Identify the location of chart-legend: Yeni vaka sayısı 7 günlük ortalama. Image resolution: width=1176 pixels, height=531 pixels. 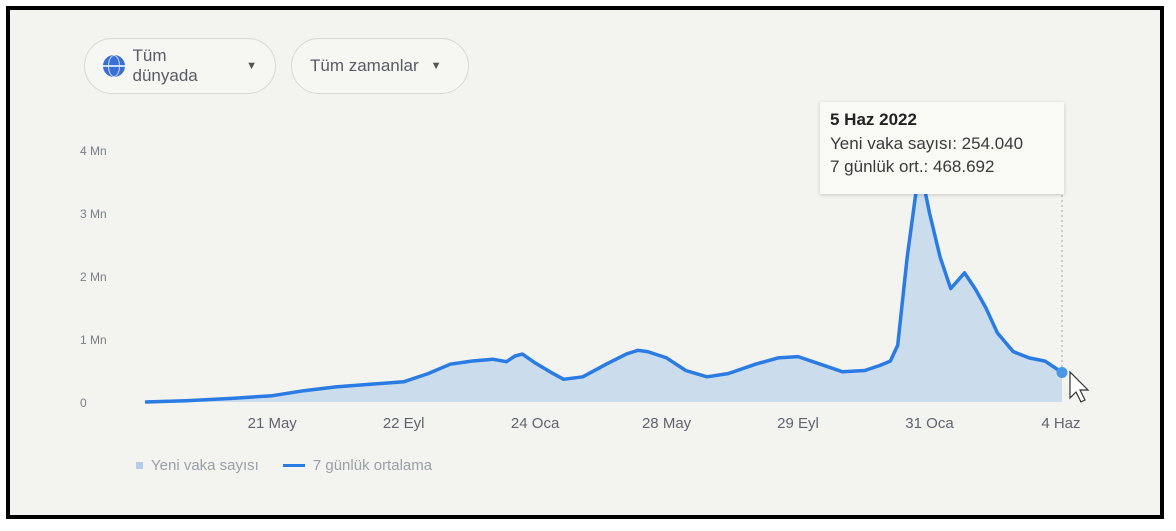
(284, 465).